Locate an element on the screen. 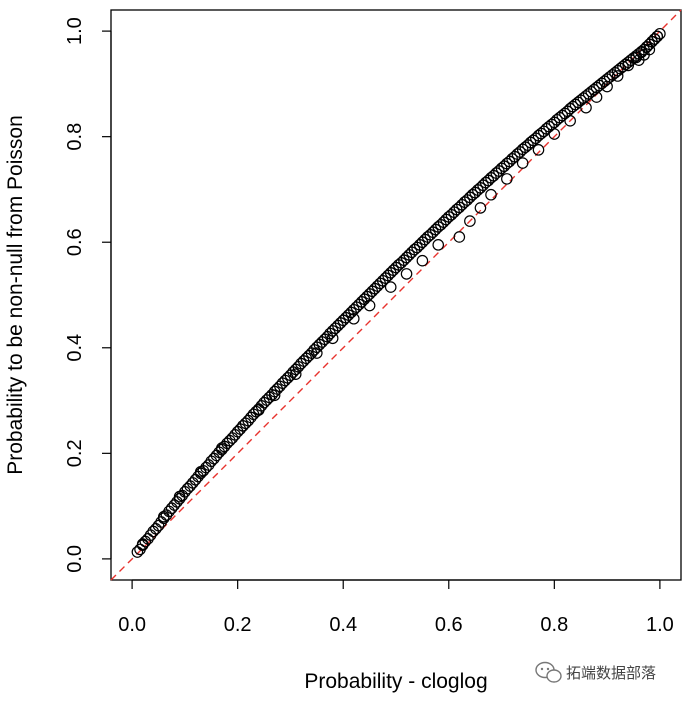 The image size is (690, 701). x-tick-label: 0.6 is located at coordinates (449, 625).